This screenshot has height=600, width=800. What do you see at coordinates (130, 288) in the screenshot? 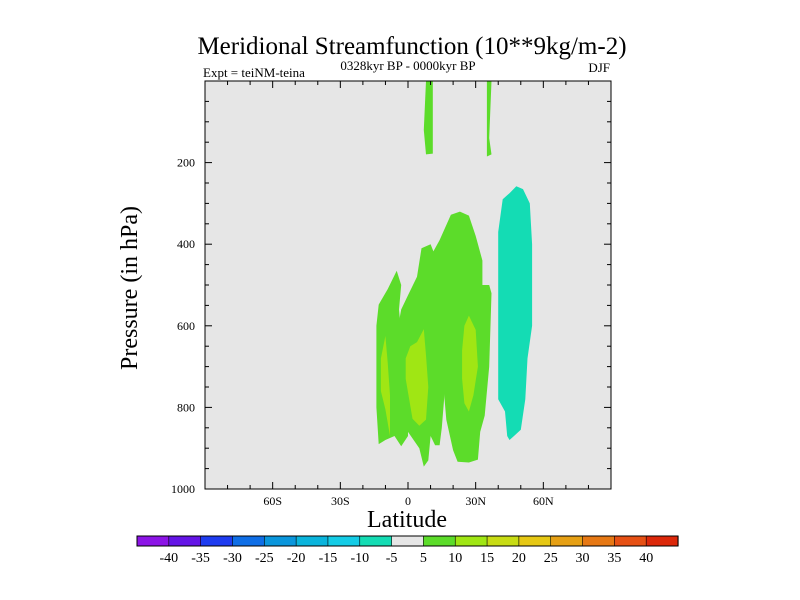
I see `y-axis-title: Pressure (in hPa)` at bounding box center [130, 288].